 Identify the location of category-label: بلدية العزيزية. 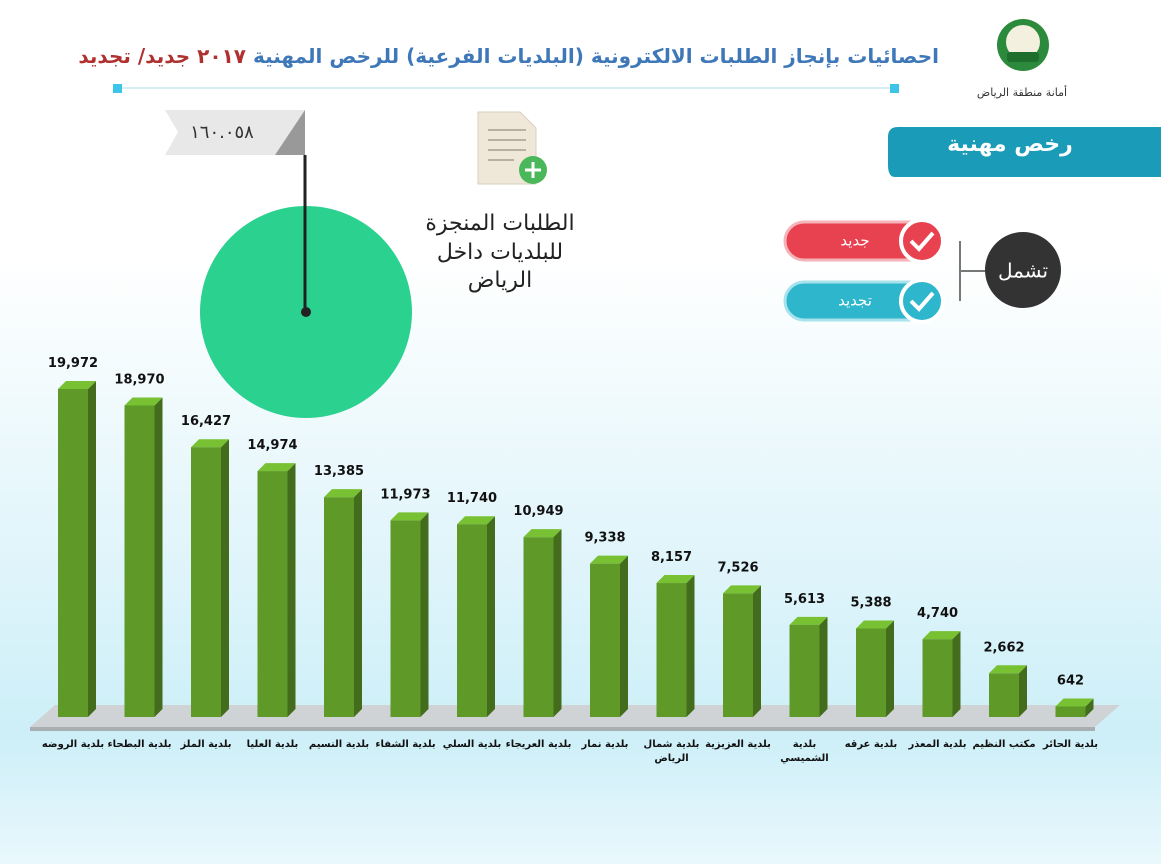
(738, 744).